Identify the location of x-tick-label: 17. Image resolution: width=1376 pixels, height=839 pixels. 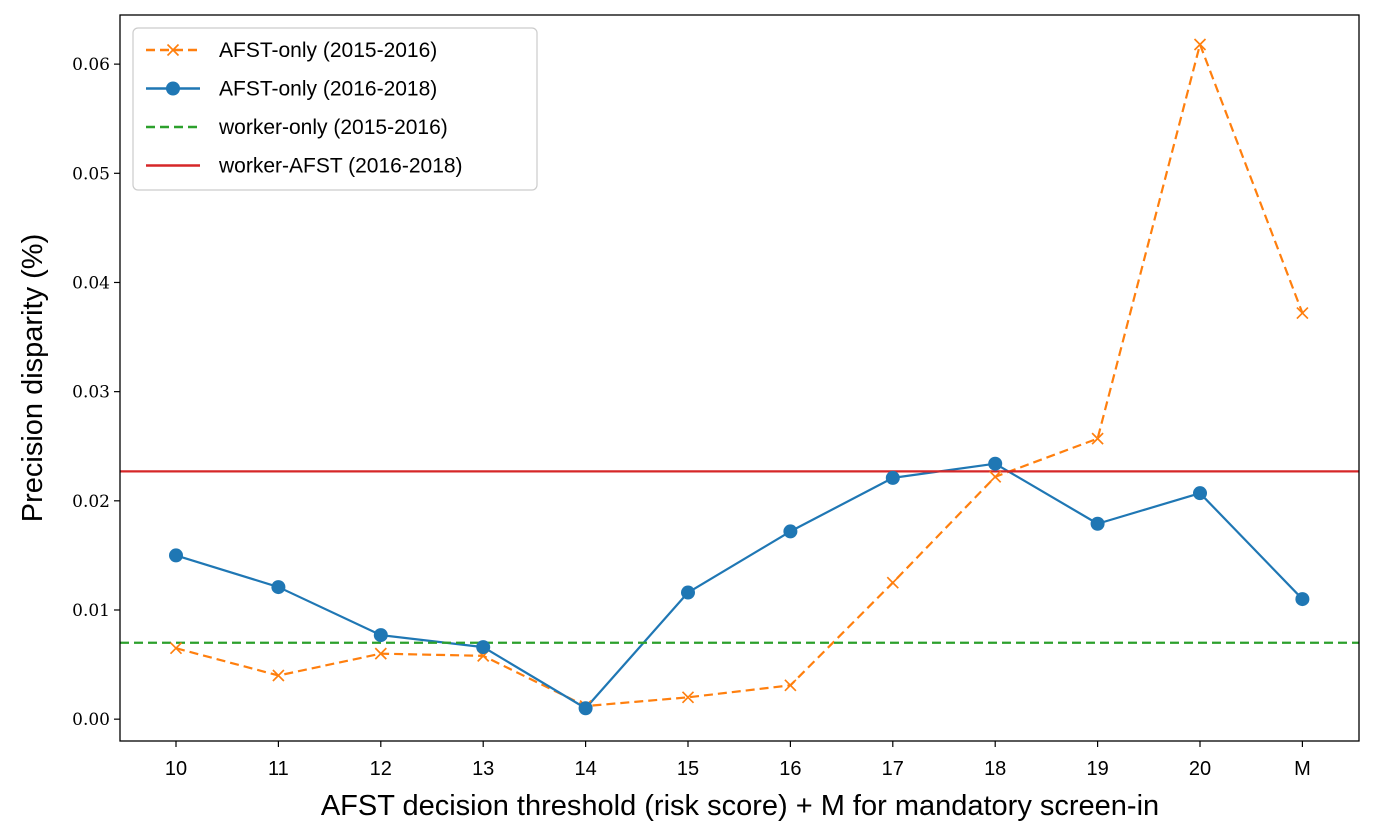
(893, 769).